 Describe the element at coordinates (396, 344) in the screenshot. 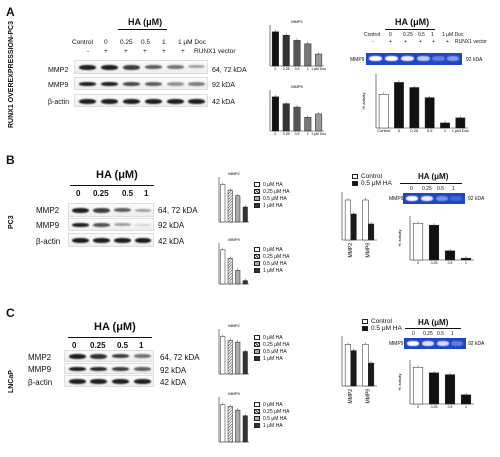

I see `c-zymo-row: MMP9` at that location.